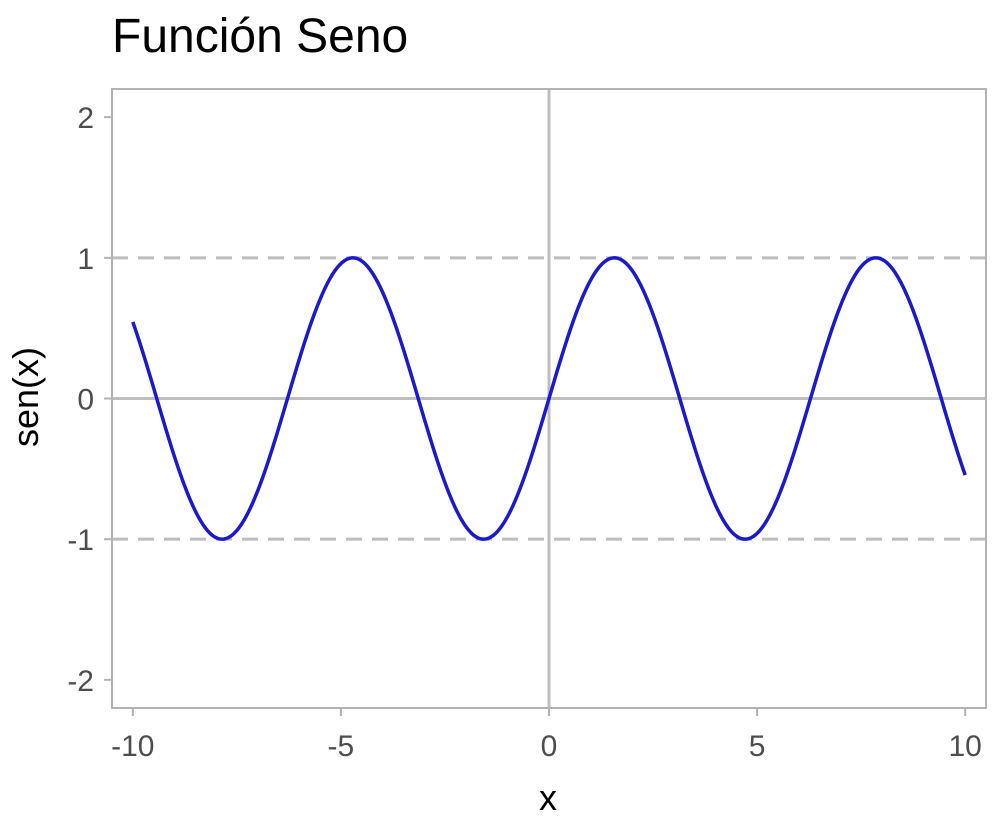 The width and height of the screenshot is (1007, 825). What do you see at coordinates (132, 746) in the screenshot?
I see `x-tick-label-0: -10` at bounding box center [132, 746].